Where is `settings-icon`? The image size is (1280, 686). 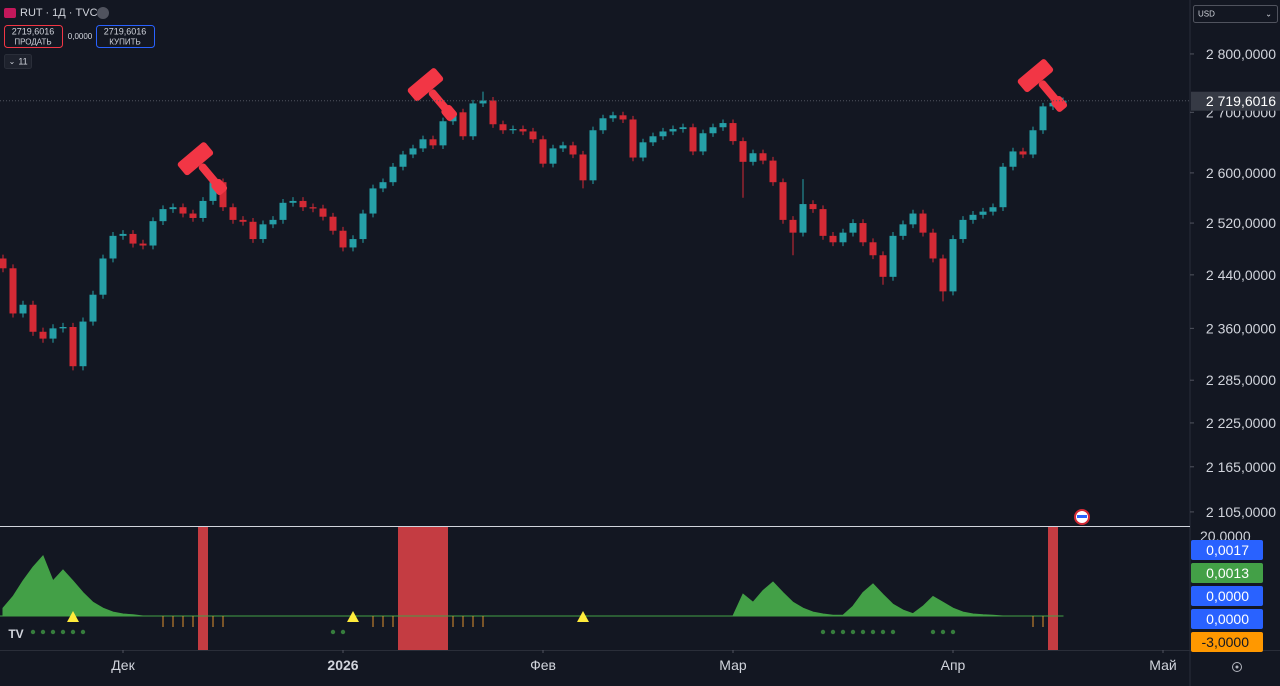 settings-icon is located at coordinates (1237, 667).